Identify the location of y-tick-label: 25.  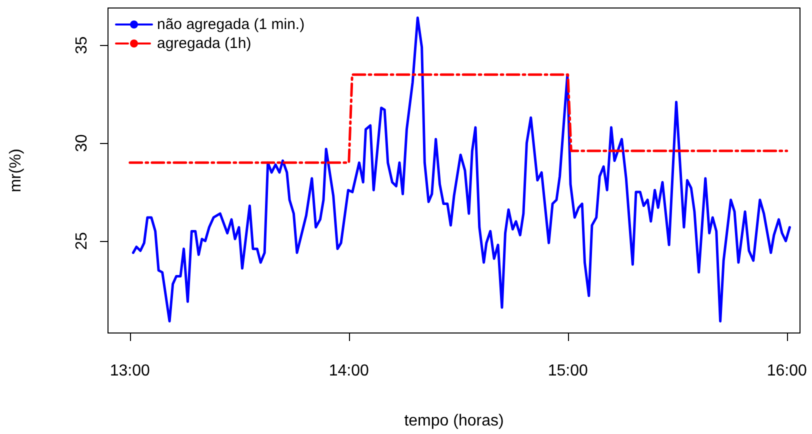
(82, 241).